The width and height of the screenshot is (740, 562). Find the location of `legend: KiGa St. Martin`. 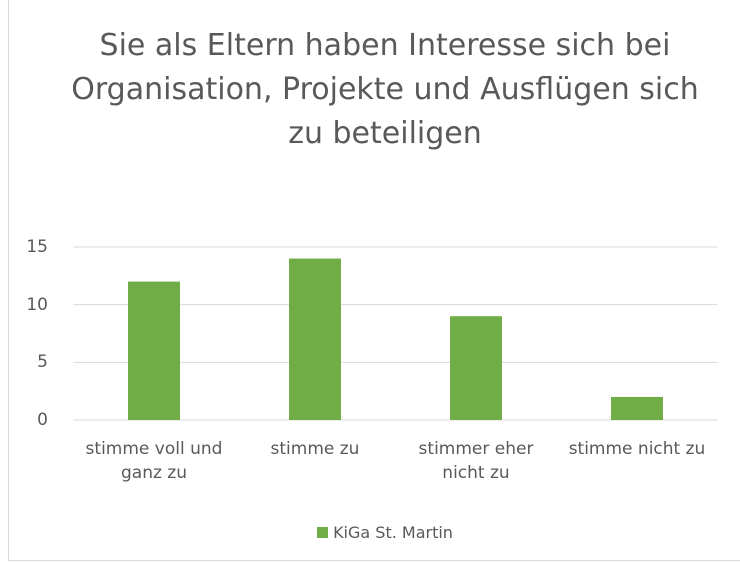

legend: KiGa St. Martin is located at coordinates (370, 533).